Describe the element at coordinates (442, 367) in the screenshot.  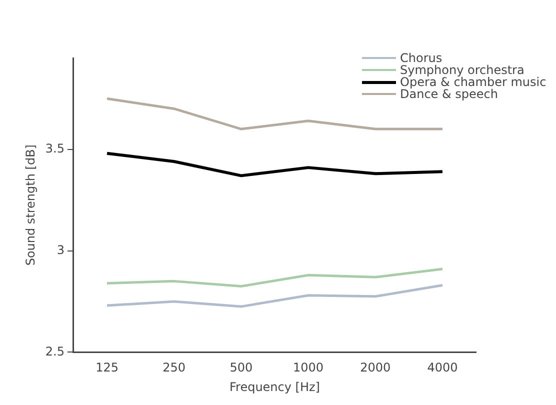
I see `x-tick-label: 4000` at that location.